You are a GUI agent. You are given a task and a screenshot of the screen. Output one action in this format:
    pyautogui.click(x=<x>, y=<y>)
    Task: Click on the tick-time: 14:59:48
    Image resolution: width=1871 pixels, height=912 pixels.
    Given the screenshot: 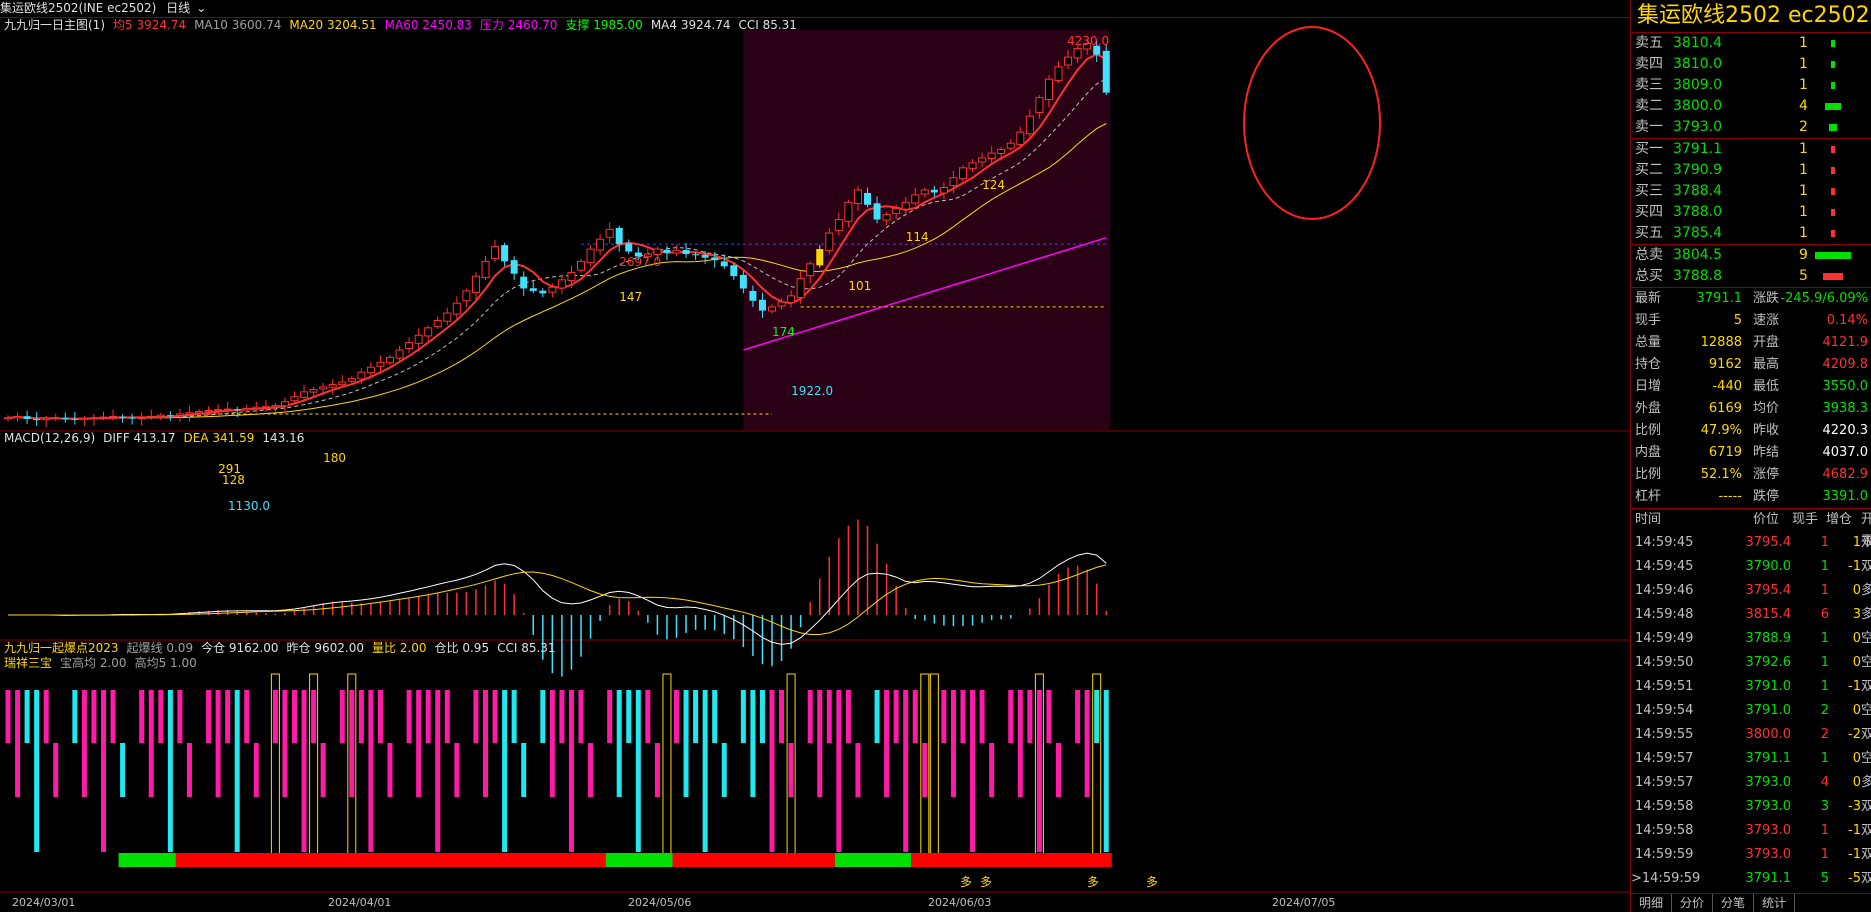 What is the action you would take?
    pyautogui.click(x=1664, y=614)
    